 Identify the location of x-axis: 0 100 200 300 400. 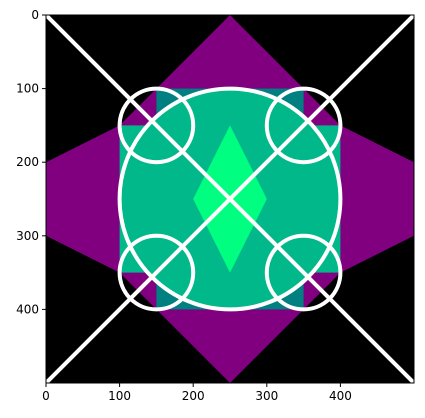
(197, 393).